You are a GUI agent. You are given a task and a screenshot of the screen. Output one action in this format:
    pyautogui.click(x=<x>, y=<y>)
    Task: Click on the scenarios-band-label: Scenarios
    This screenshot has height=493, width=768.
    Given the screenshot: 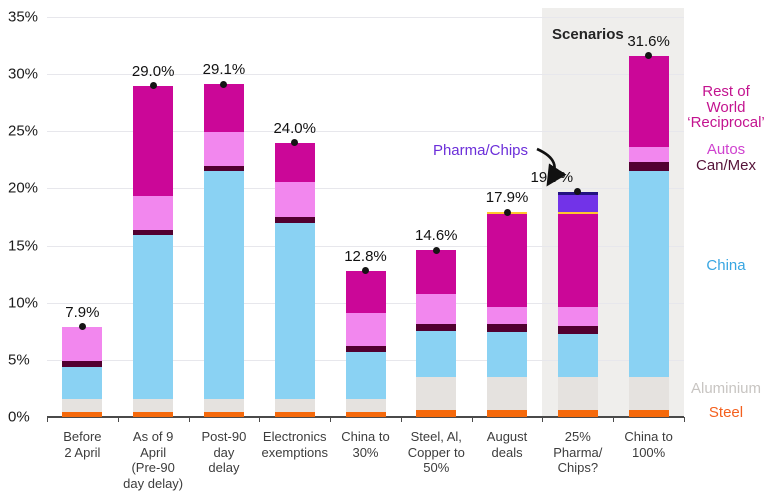 What is the action you would take?
    pyautogui.click(x=588, y=34)
    